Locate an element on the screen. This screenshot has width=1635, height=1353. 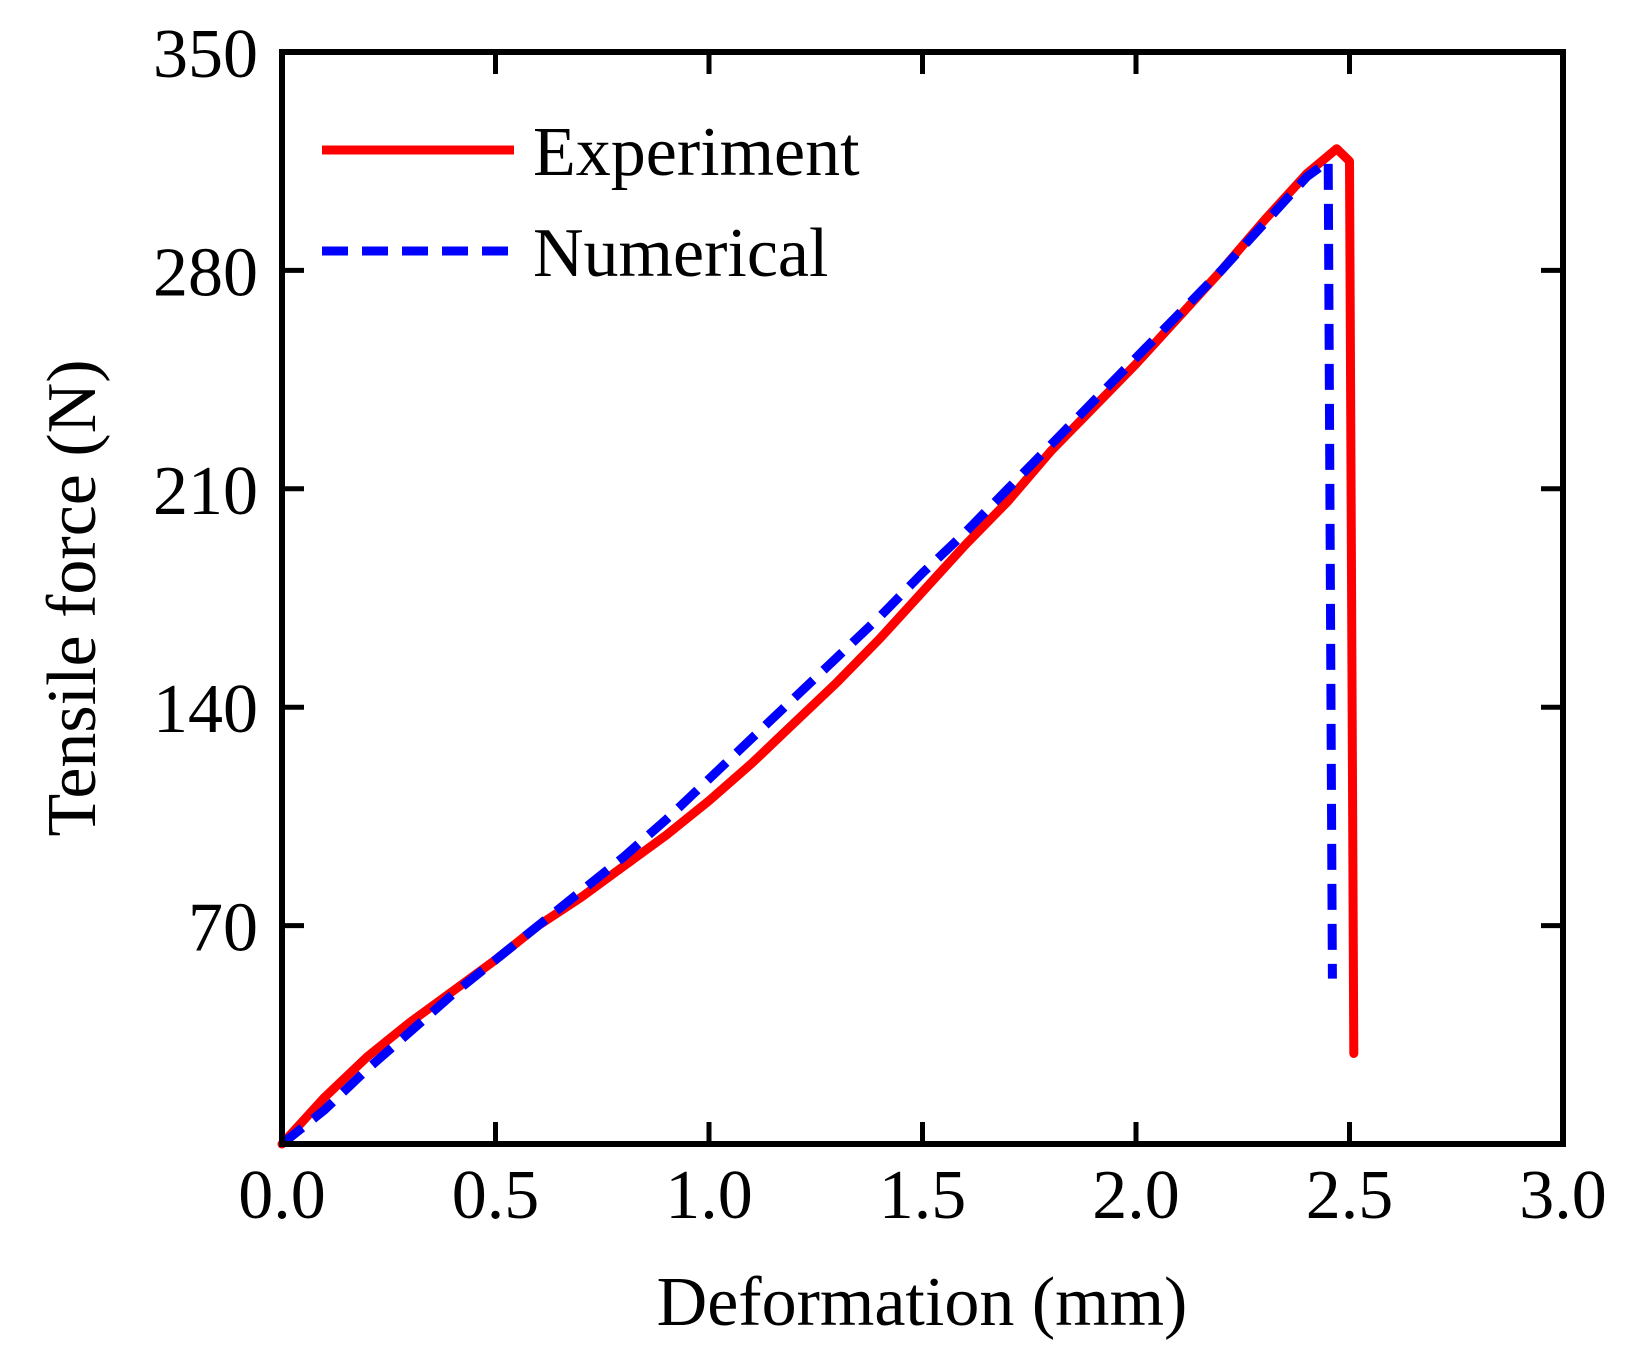
y-tick-label: 140 is located at coordinates (205, 709).